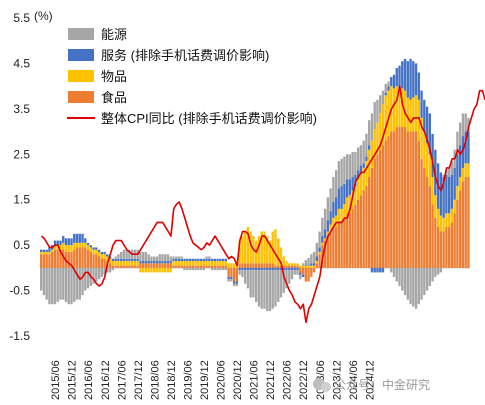 This screenshot has width=485, height=405. I want to click on x-tick-label: 2015/12, so click(73, 380).